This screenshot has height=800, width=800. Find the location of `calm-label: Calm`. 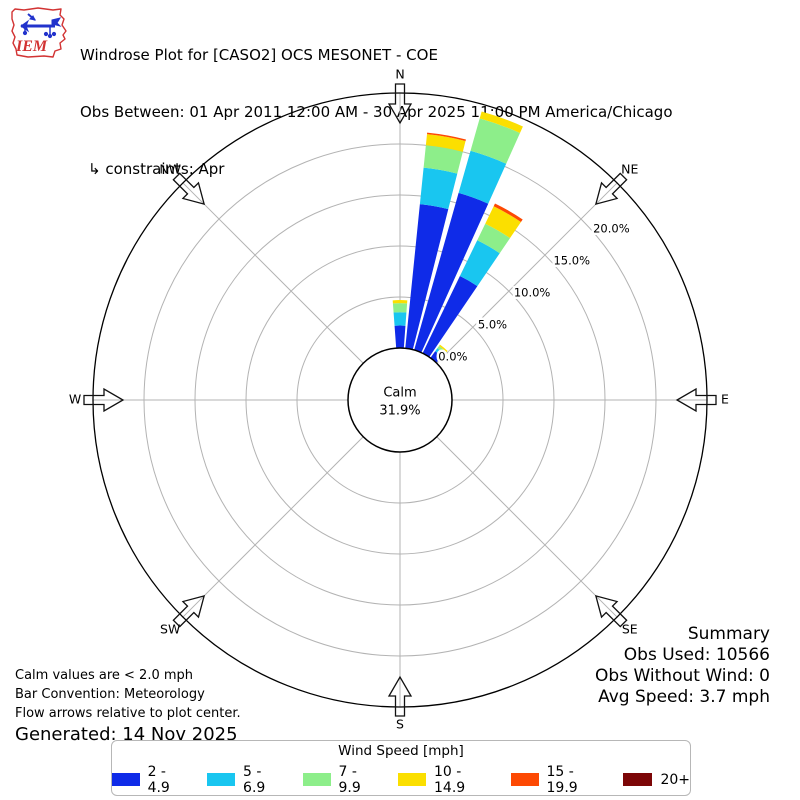

calm-label: Calm is located at coordinates (399, 393).